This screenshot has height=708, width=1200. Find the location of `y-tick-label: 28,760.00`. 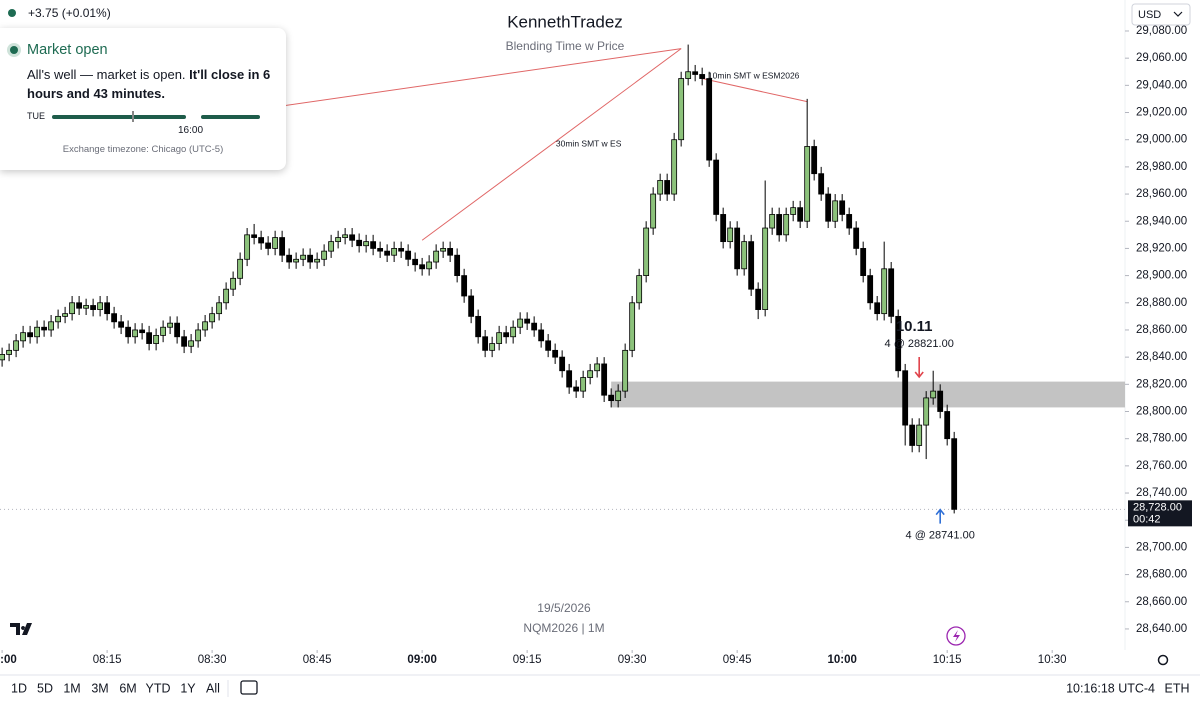

y-tick-label: 28,760.00 is located at coordinates (1161, 466).